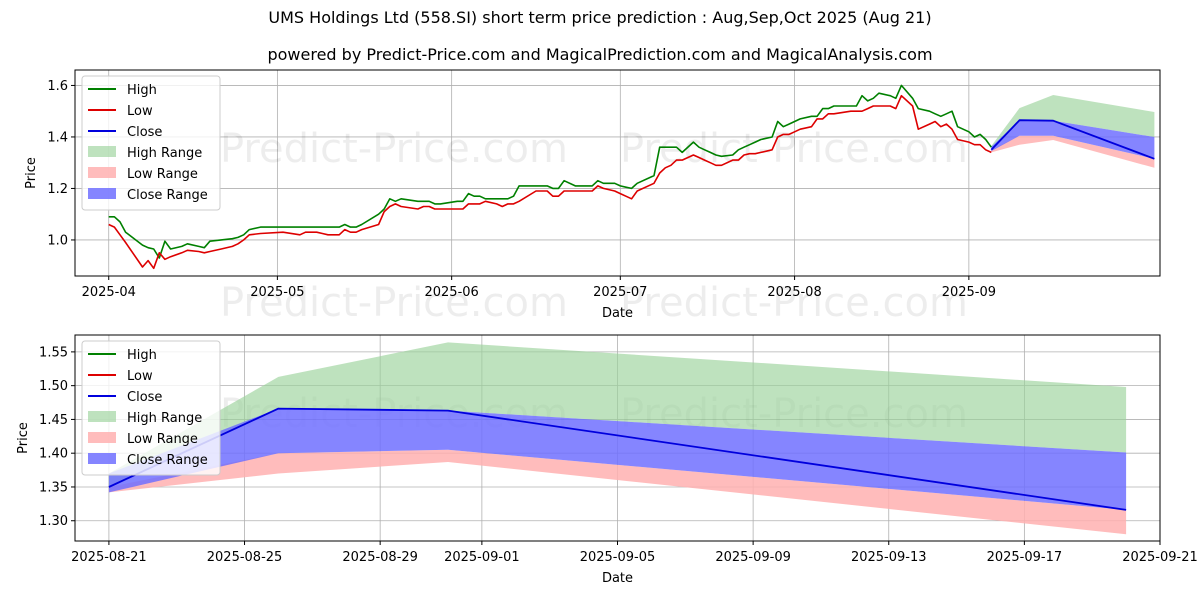 The image size is (1200, 600). What do you see at coordinates (753, 557) in the screenshot?
I see `x-tick-label: 2025-09-09` at bounding box center [753, 557].